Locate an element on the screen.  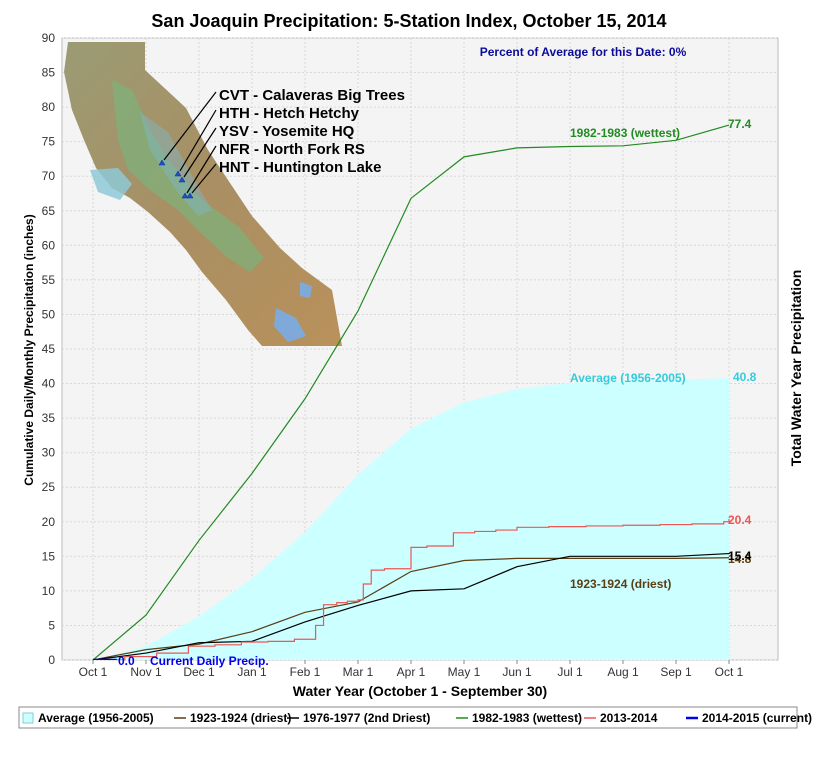
y-tick-label: 25 is located at coordinates (49, 487).